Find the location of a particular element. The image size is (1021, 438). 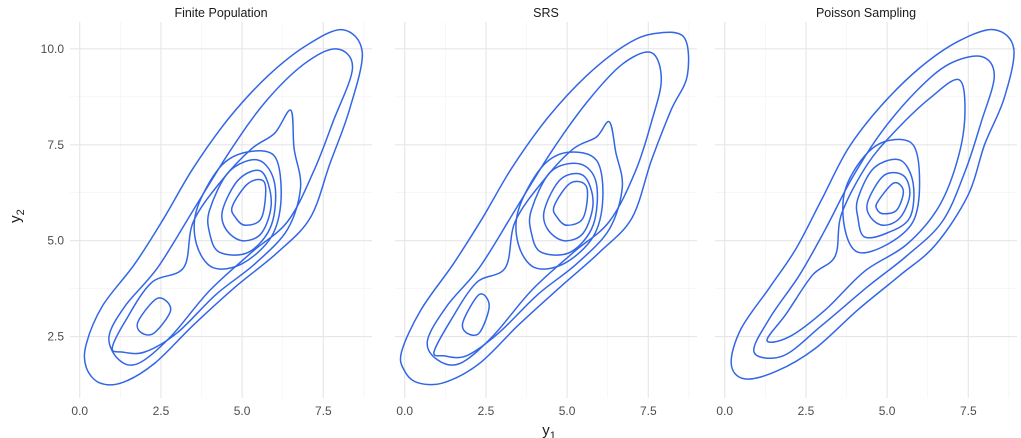

panel-title: Poisson Sampling is located at coordinates (866, 13).